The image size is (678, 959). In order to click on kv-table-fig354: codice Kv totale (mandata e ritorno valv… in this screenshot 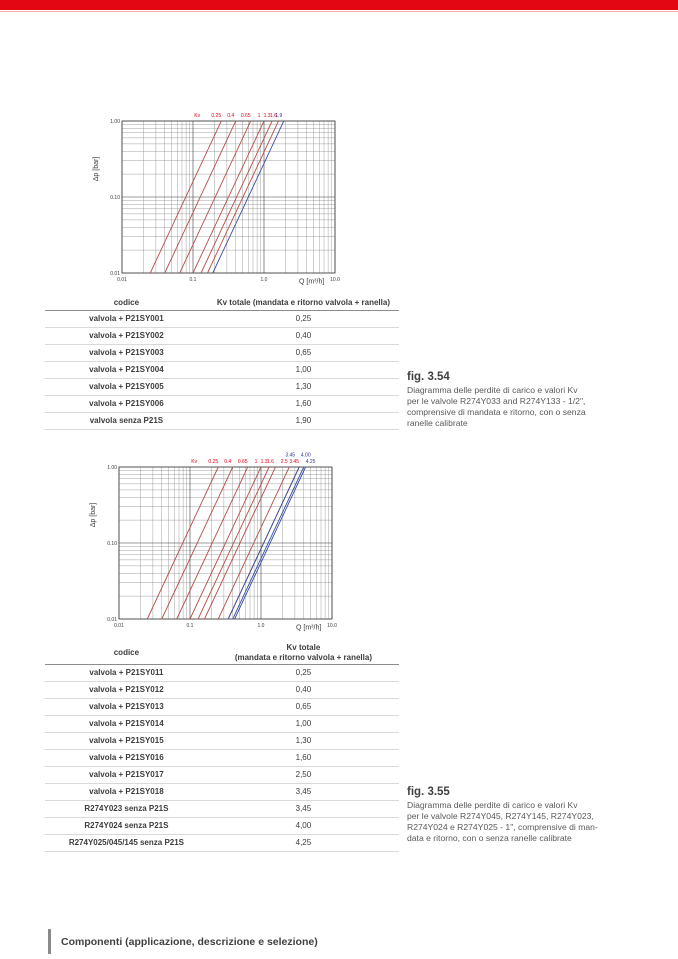, I will do `click(222, 363)`.